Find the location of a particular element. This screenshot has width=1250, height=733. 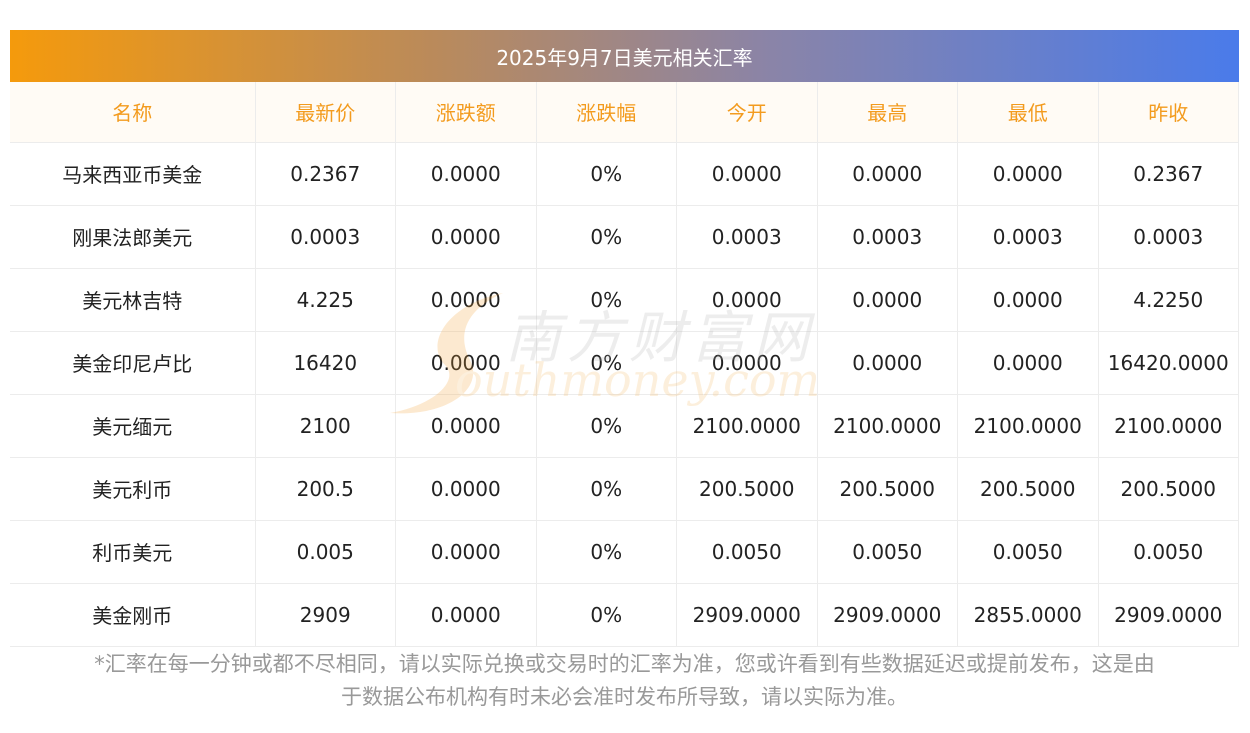

cell-open: 0.0050 is located at coordinates (747, 552).